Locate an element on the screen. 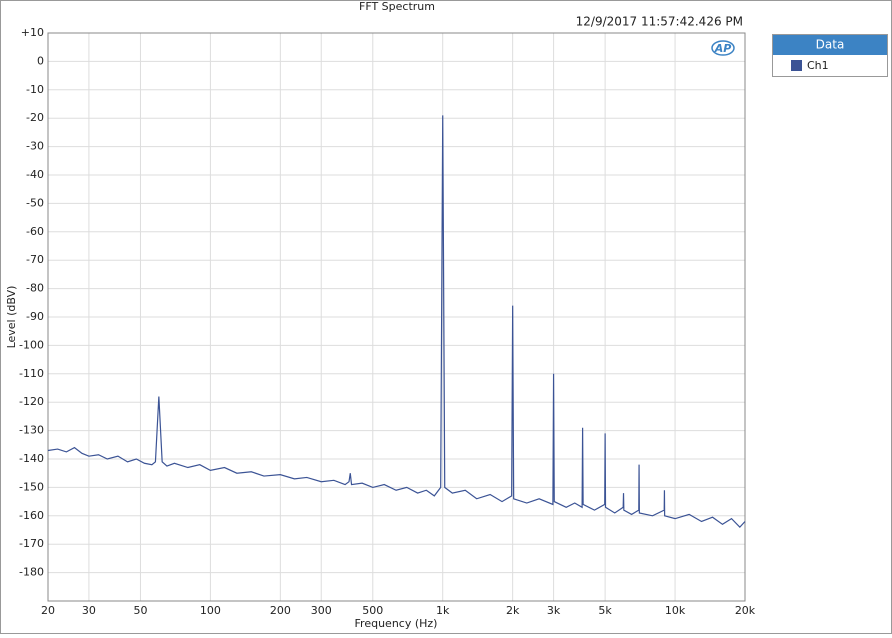 This screenshot has width=892, height=638. legend-header is located at coordinates (830, 45).